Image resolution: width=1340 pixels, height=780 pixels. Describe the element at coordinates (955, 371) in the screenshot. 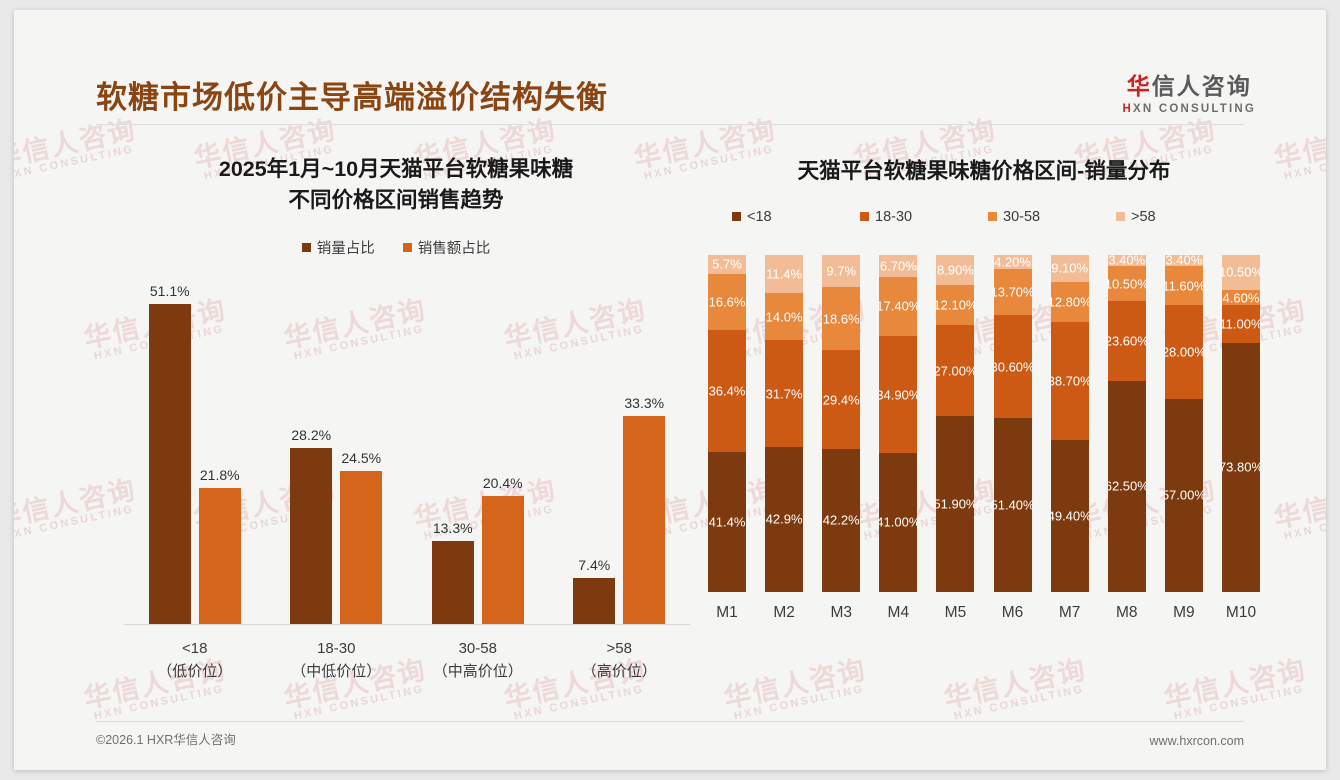

I see `stack-segment-label: 27.00%` at that location.